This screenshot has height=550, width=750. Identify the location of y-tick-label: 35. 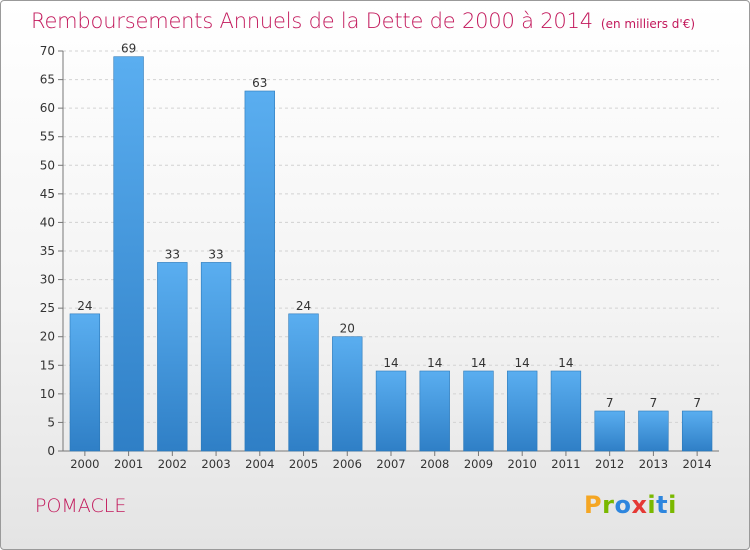
(47, 251).